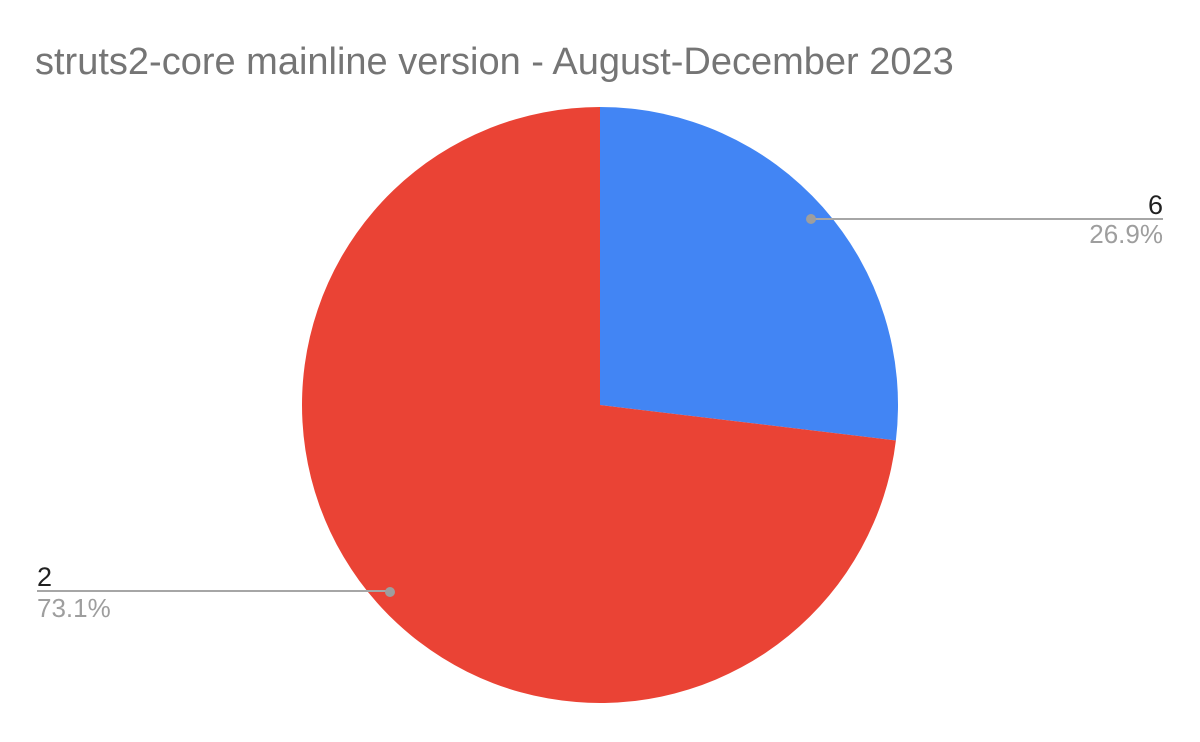 This screenshot has width=1200, height=742. I want to click on callout-dot-blue-slice, so click(811, 219).